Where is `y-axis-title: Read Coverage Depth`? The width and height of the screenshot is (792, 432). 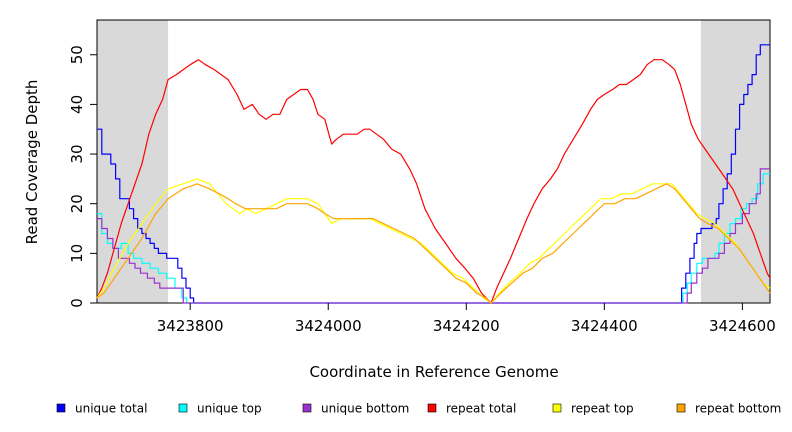
y-axis-title: Read Coverage Depth is located at coordinates (32, 162).